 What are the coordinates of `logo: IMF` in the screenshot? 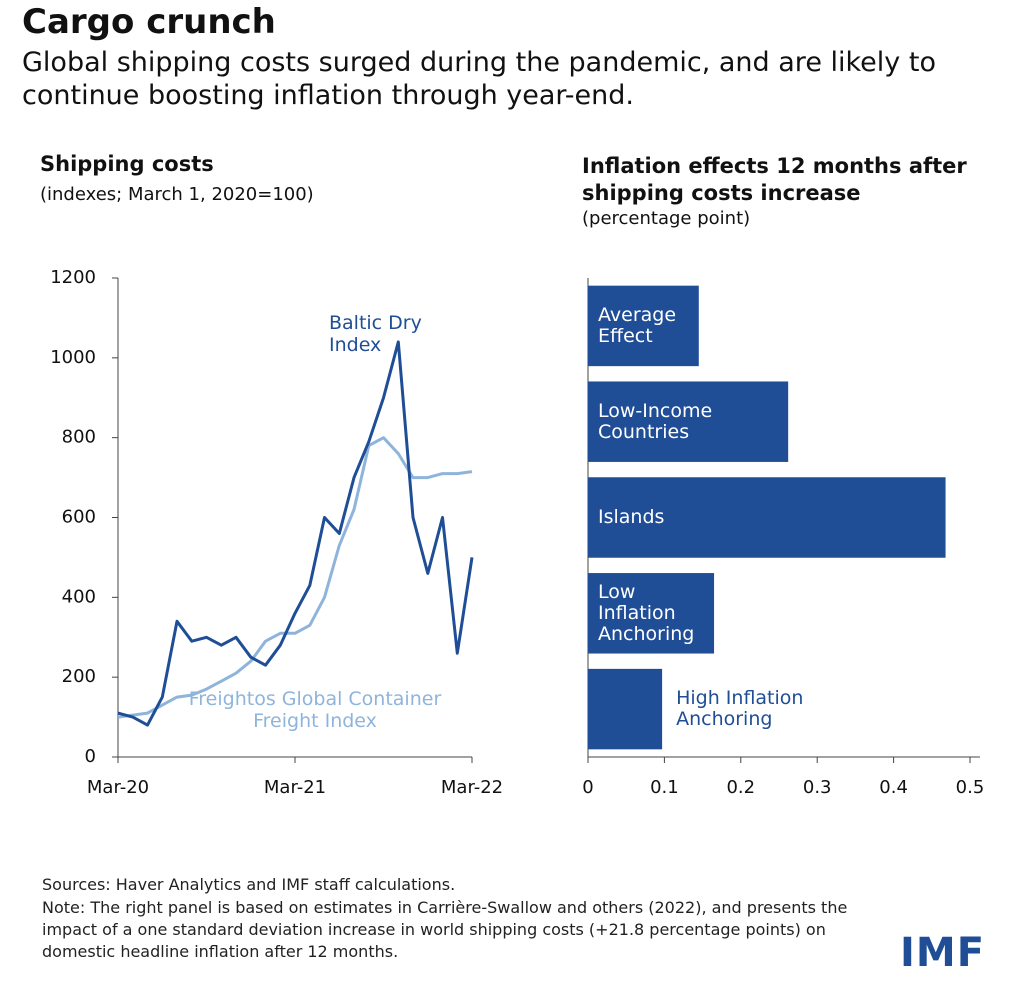 It's located at (943, 953).